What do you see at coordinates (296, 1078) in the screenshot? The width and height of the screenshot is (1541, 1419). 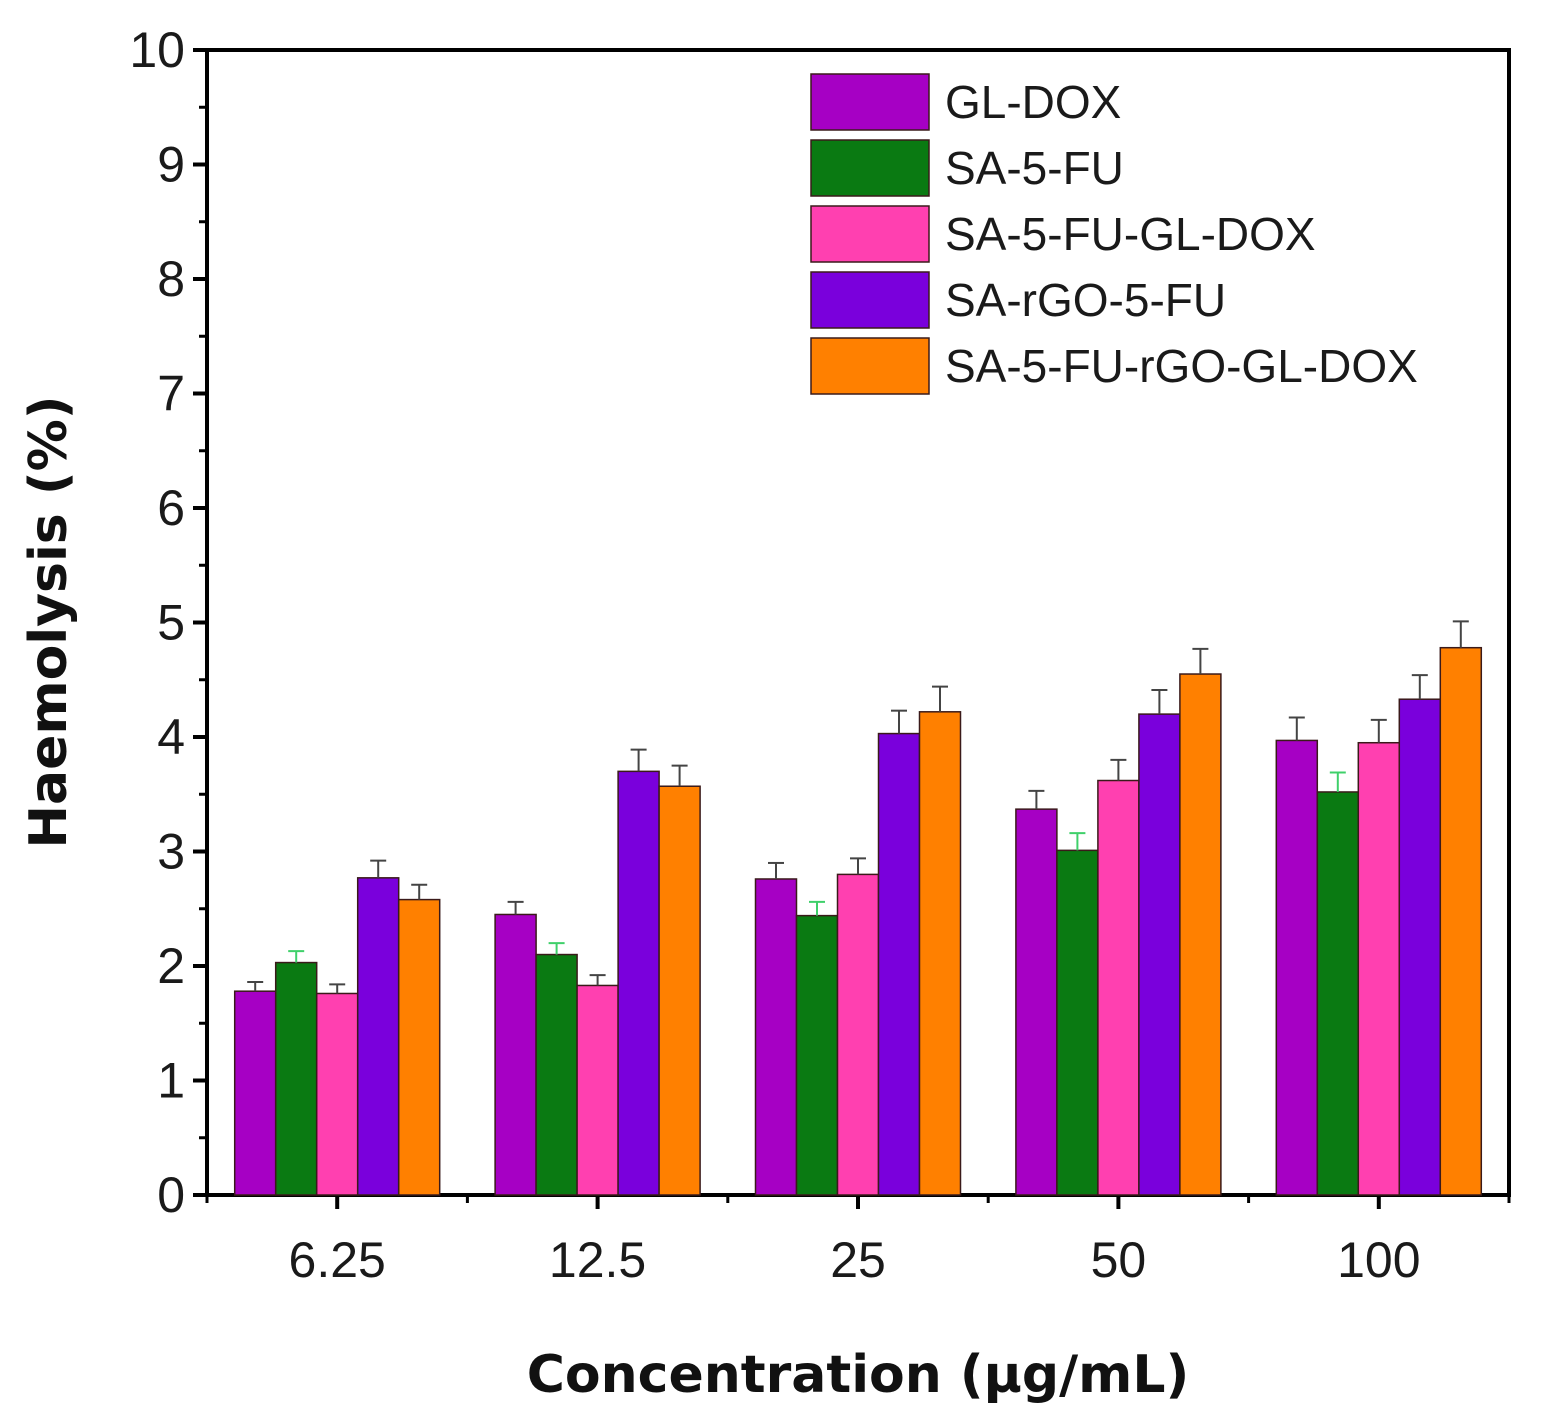 I see `bar-SA-5-FU-6.25` at bounding box center [296, 1078].